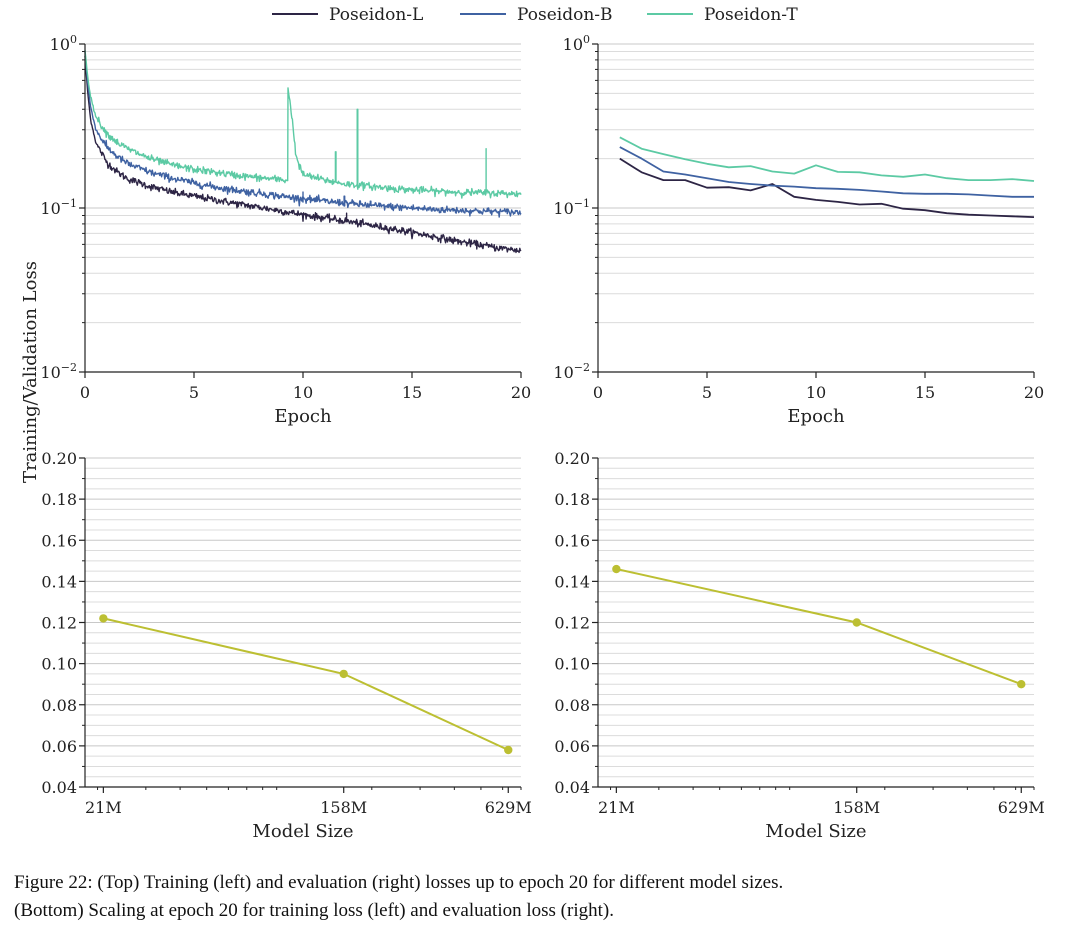  Describe the element at coordinates (819, 627) in the screenshot. I see `scaling-line` at that location.